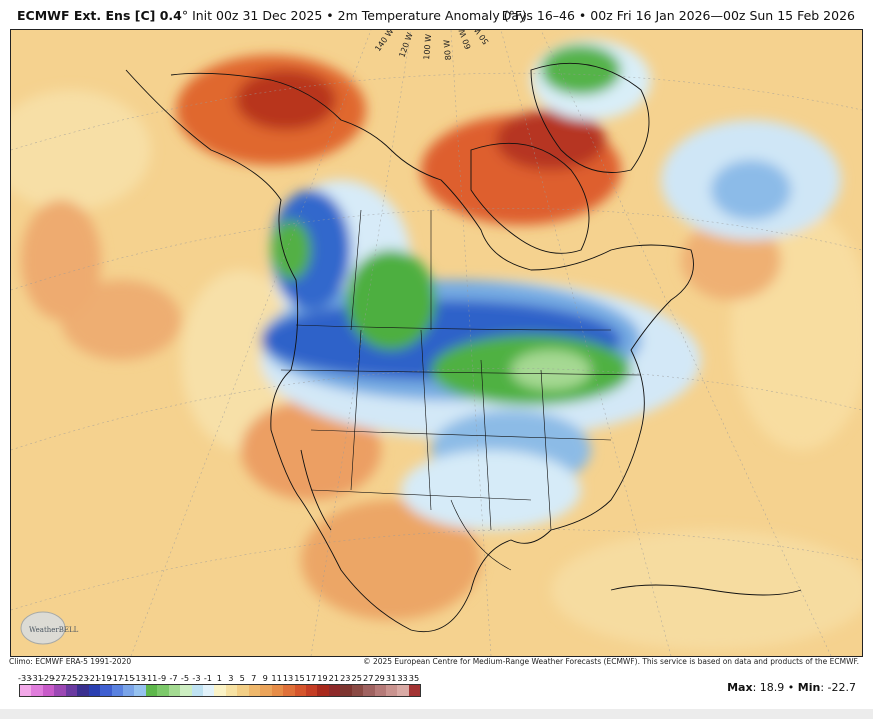  Describe the element at coordinates (288, 678) in the screenshot. I see `colorbar-label: 13` at that location.